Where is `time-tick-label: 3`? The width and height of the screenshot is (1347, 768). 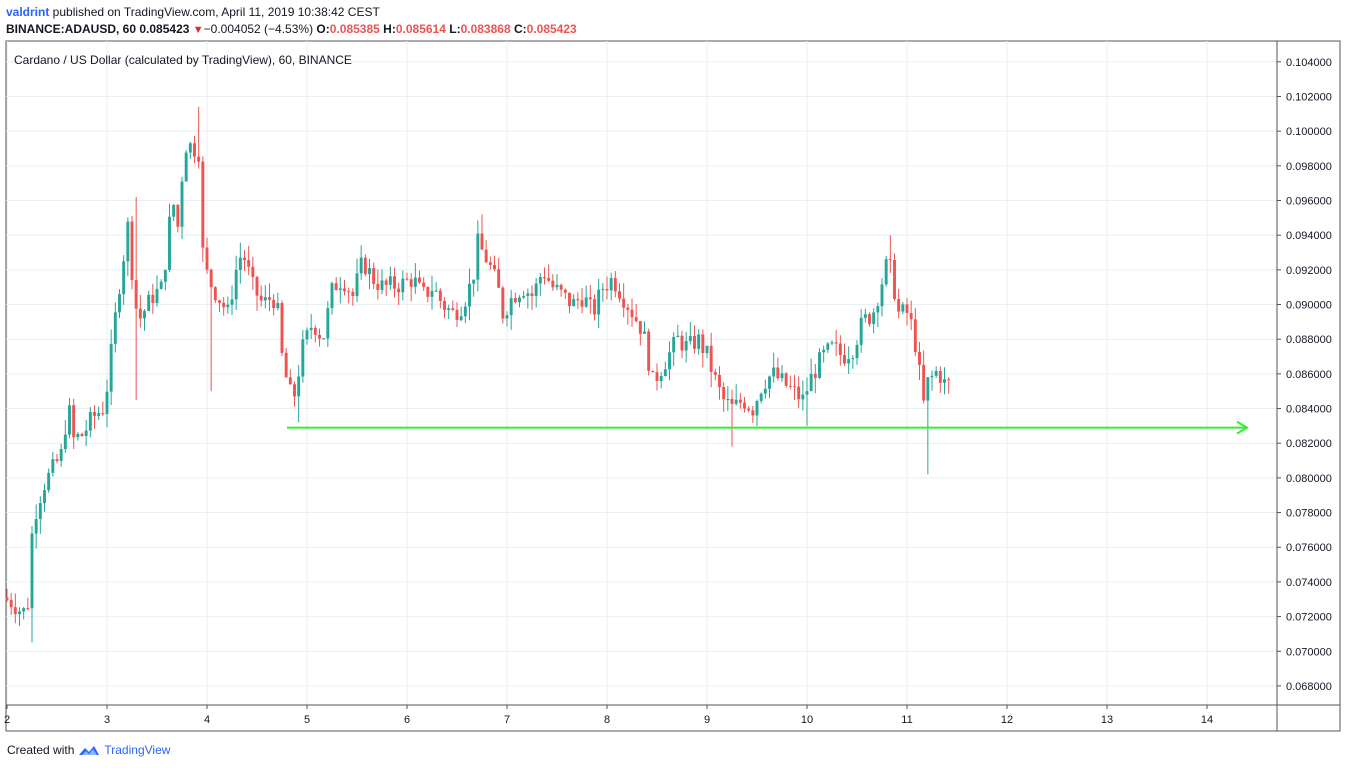 time-tick-label: 3 is located at coordinates (107, 720).